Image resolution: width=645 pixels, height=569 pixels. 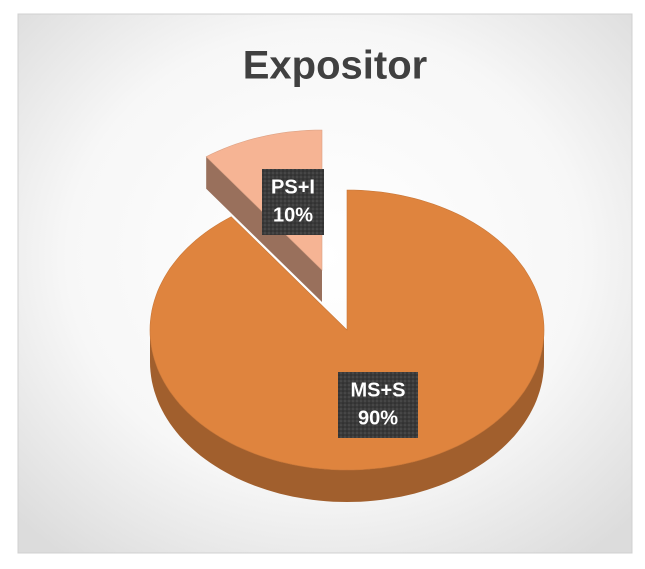 What do you see at coordinates (293, 187) in the screenshot?
I see `data-label-category: PS+I` at bounding box center [293, 187].